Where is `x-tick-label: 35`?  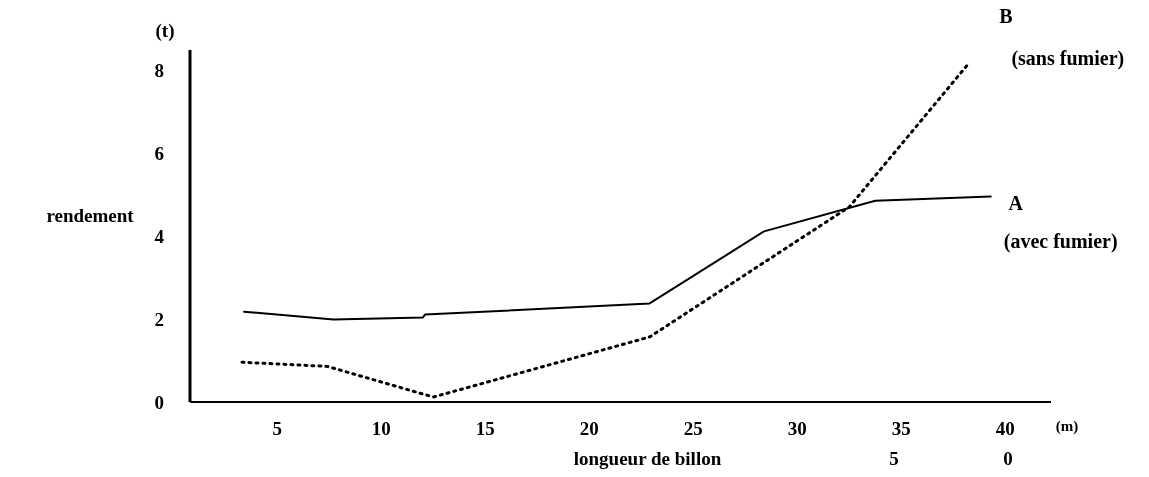 x-tick-label: 35 is located at coordinates (901, 429).